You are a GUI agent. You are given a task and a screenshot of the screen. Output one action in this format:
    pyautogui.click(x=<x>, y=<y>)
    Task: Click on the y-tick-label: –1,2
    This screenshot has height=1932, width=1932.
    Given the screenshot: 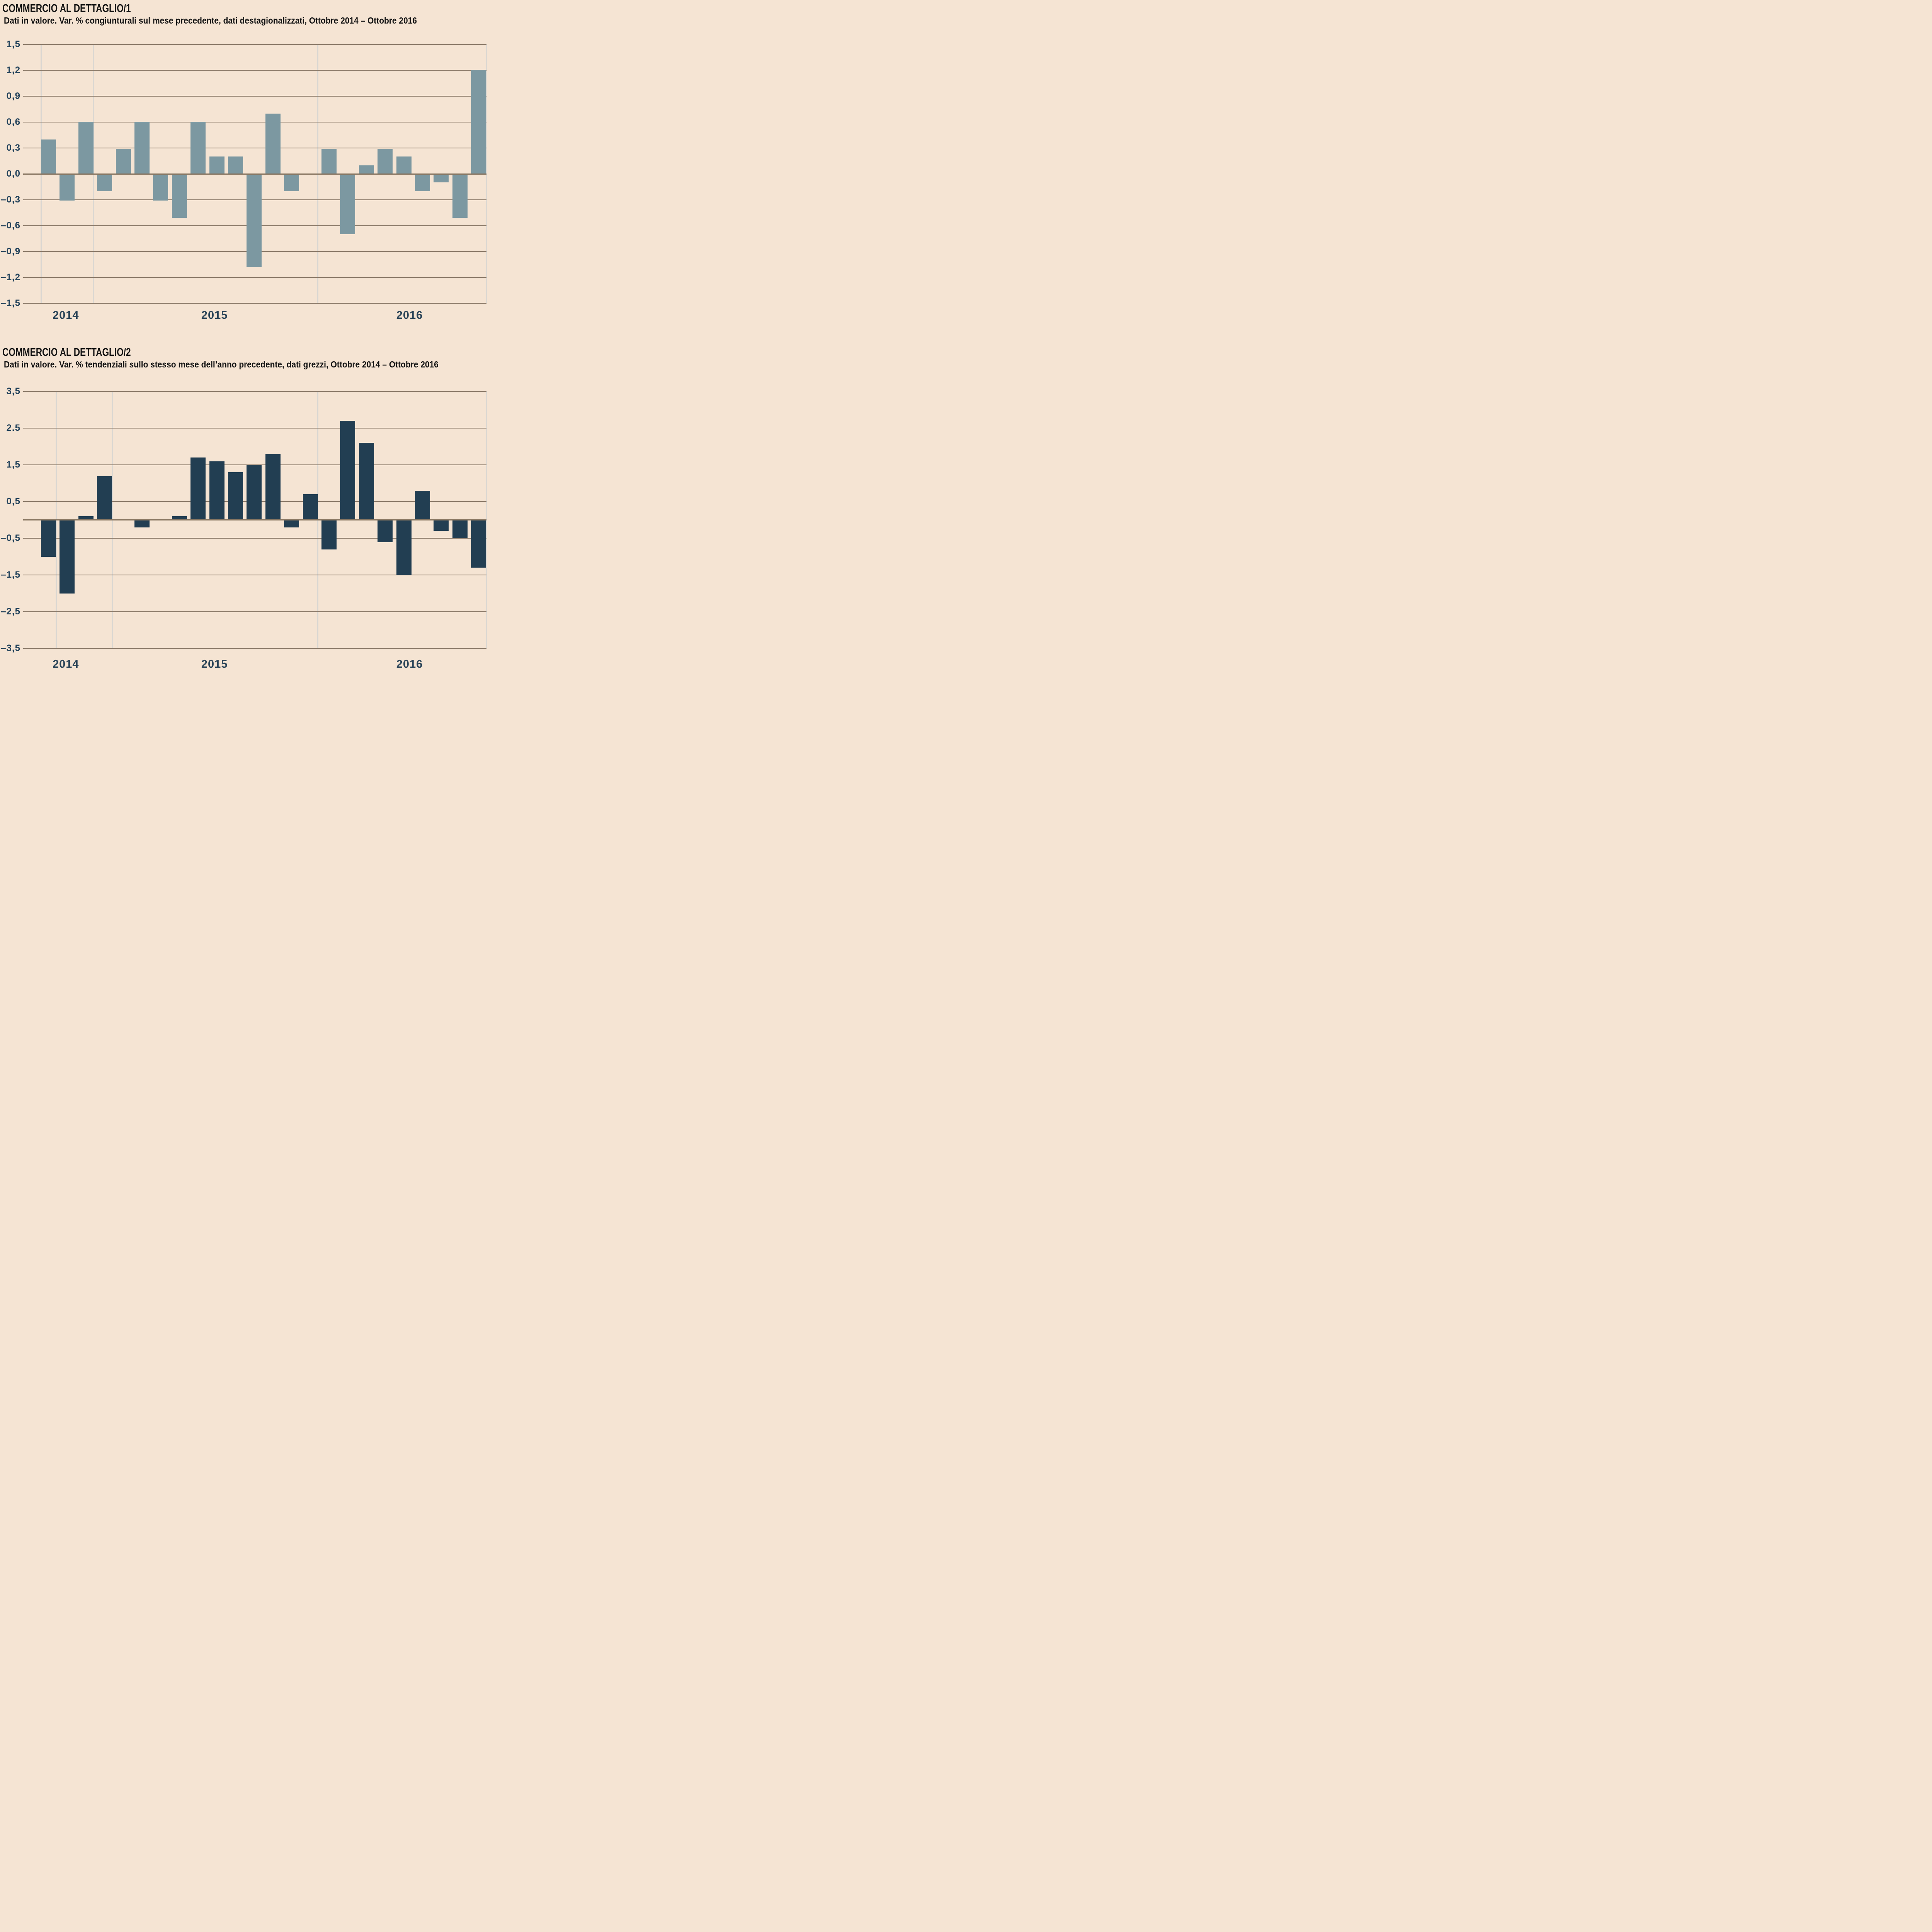 What is the action you would take?
    pyautogui.click(x=10, y=277)
    